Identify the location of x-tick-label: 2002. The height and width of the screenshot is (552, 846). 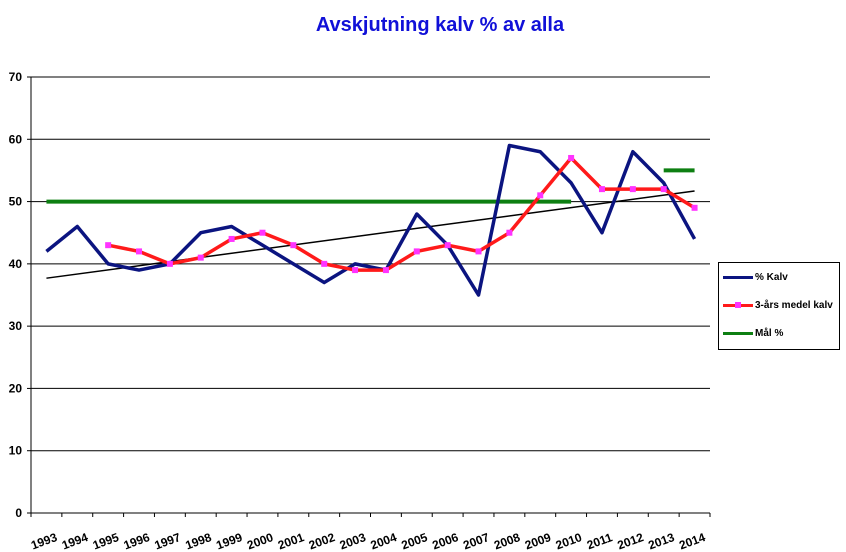
(322, 541).